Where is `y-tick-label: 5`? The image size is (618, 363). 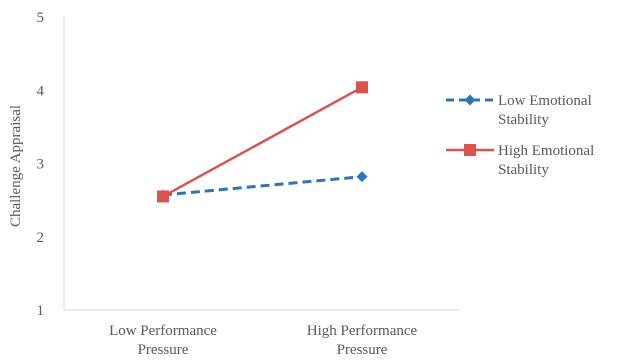 y-tick-label: 5 is located at coordinates (41, 18).